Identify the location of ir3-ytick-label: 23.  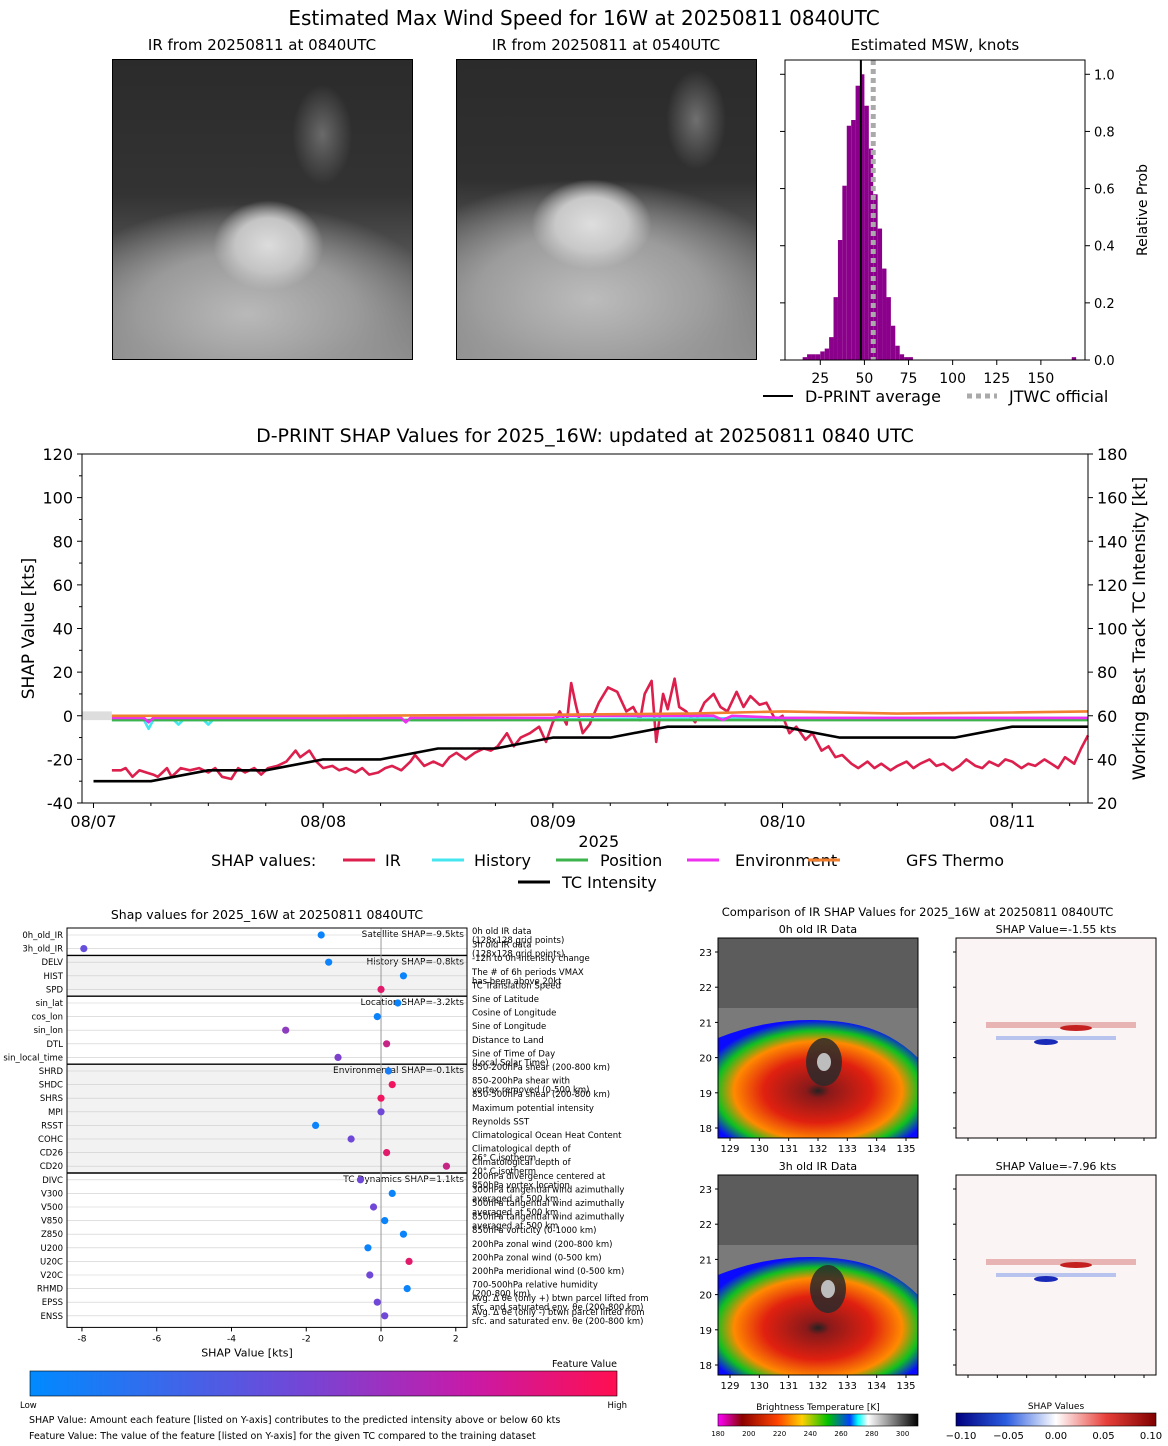
(705, 1190).